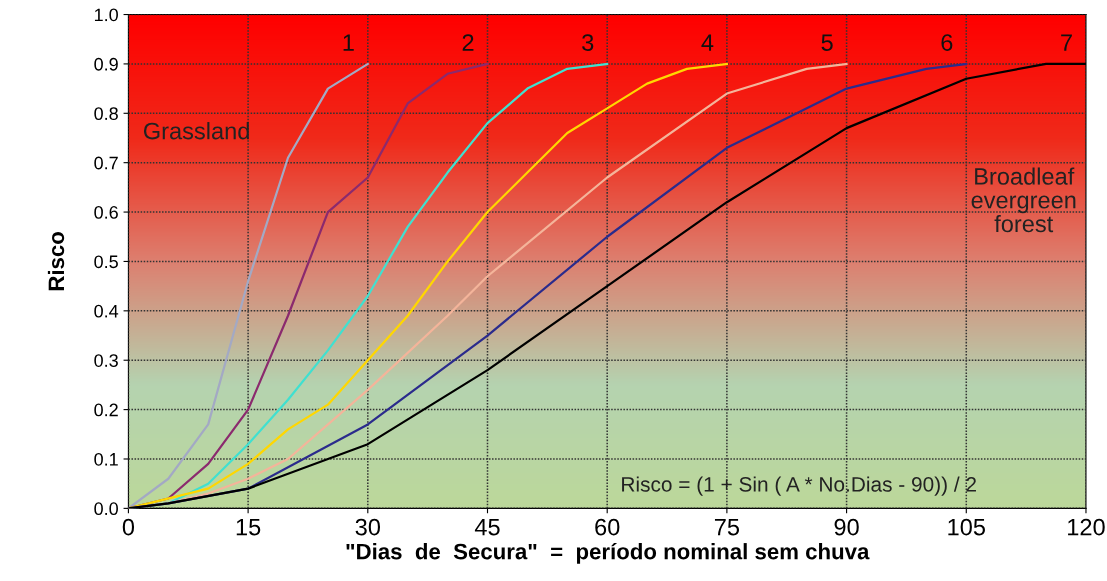 Image resolution: width=1107 pixels, height=581 pixels. Describe the element at coordinates (468, 42) in the screenshot. I see `series-label: 2` at that location.